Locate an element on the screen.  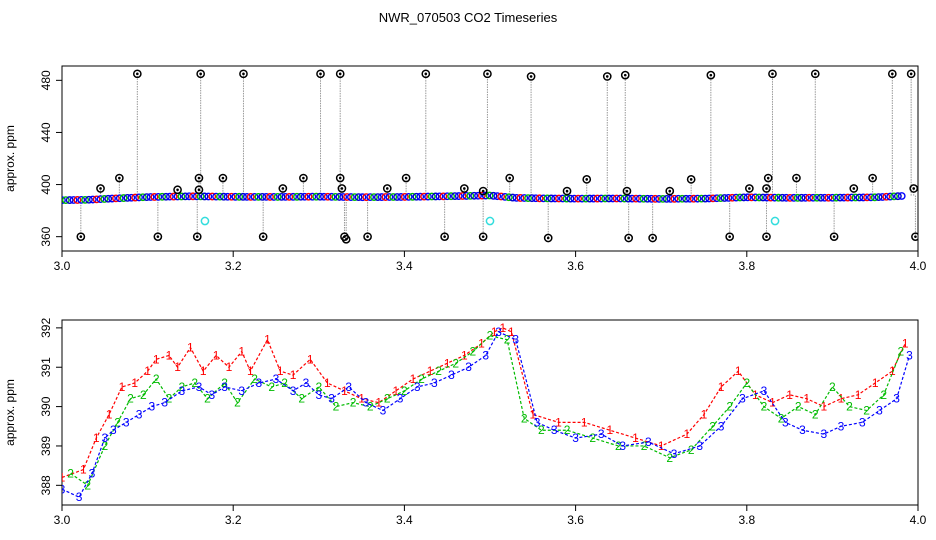
x-tick-label: 3.6 is located at coordinates (575, 266).